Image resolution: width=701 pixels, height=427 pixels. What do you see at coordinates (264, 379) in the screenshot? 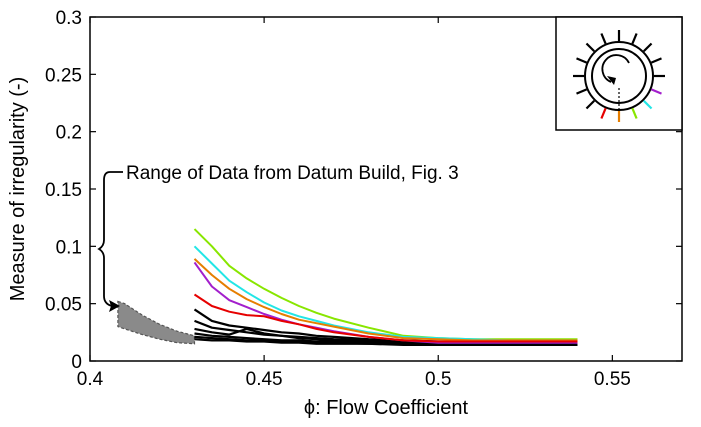
I see `x-tick-label: 0.45` at bounding box center [264, 379].